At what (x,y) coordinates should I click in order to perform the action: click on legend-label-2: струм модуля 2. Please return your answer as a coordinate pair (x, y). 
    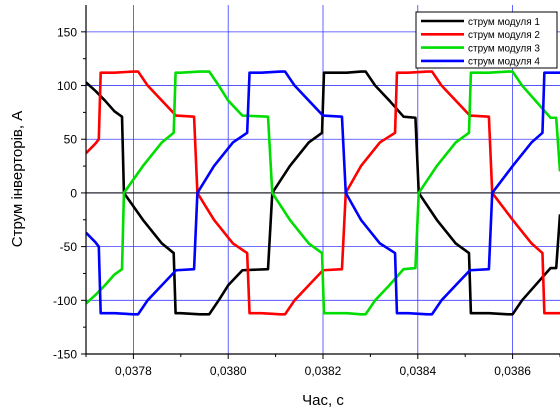
    Looking at the image, I should click on (504, 35).